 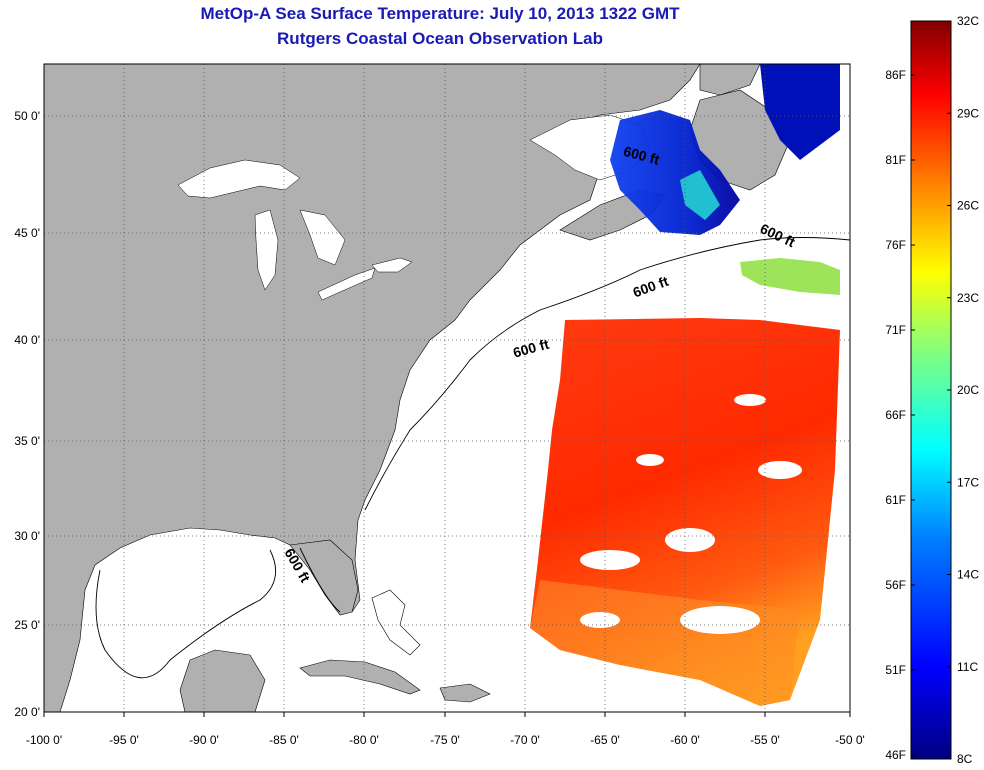 What do you see at coordinates (364, 740) in the screenshot?
I see `lon-tick-label: -80 0'` at bounding box center [364, 740].